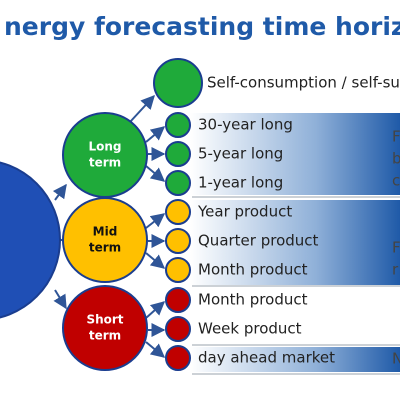  What do you see at coordinates (202, 26) in the screenshot?
I see `title: nergy forecasting time horizo` at bounding box center [202, 26].